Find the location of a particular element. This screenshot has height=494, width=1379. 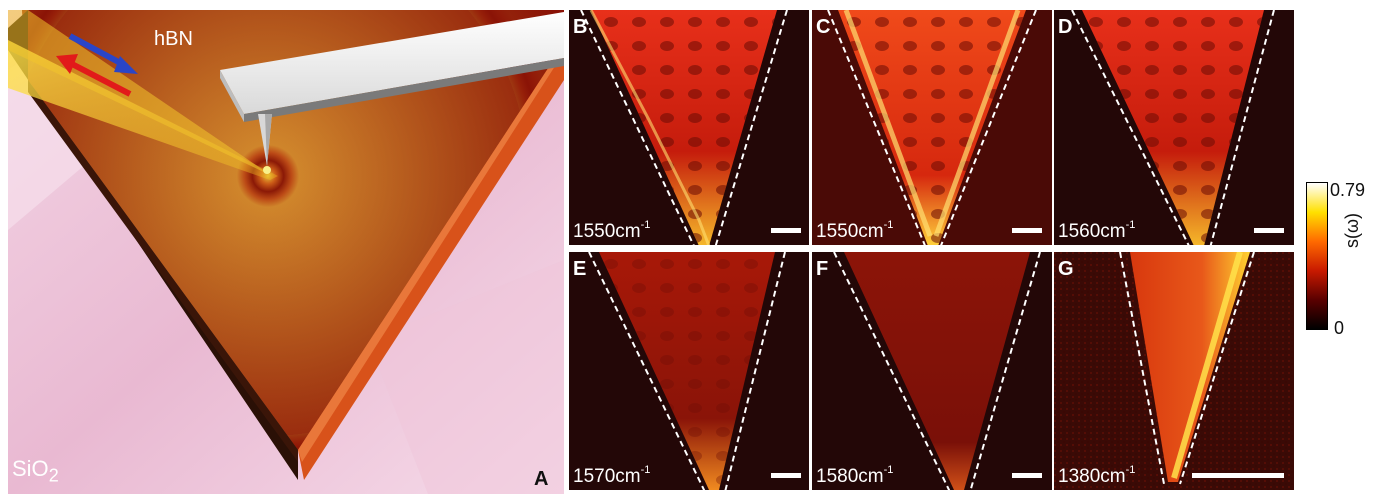

panel-d-scale-bar is located at coordinates (1269, 230).